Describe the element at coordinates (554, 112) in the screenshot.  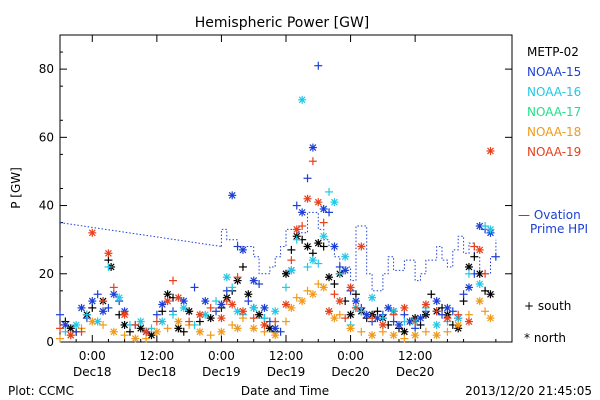
I see `legend-entry: NOAA-17` at that location.